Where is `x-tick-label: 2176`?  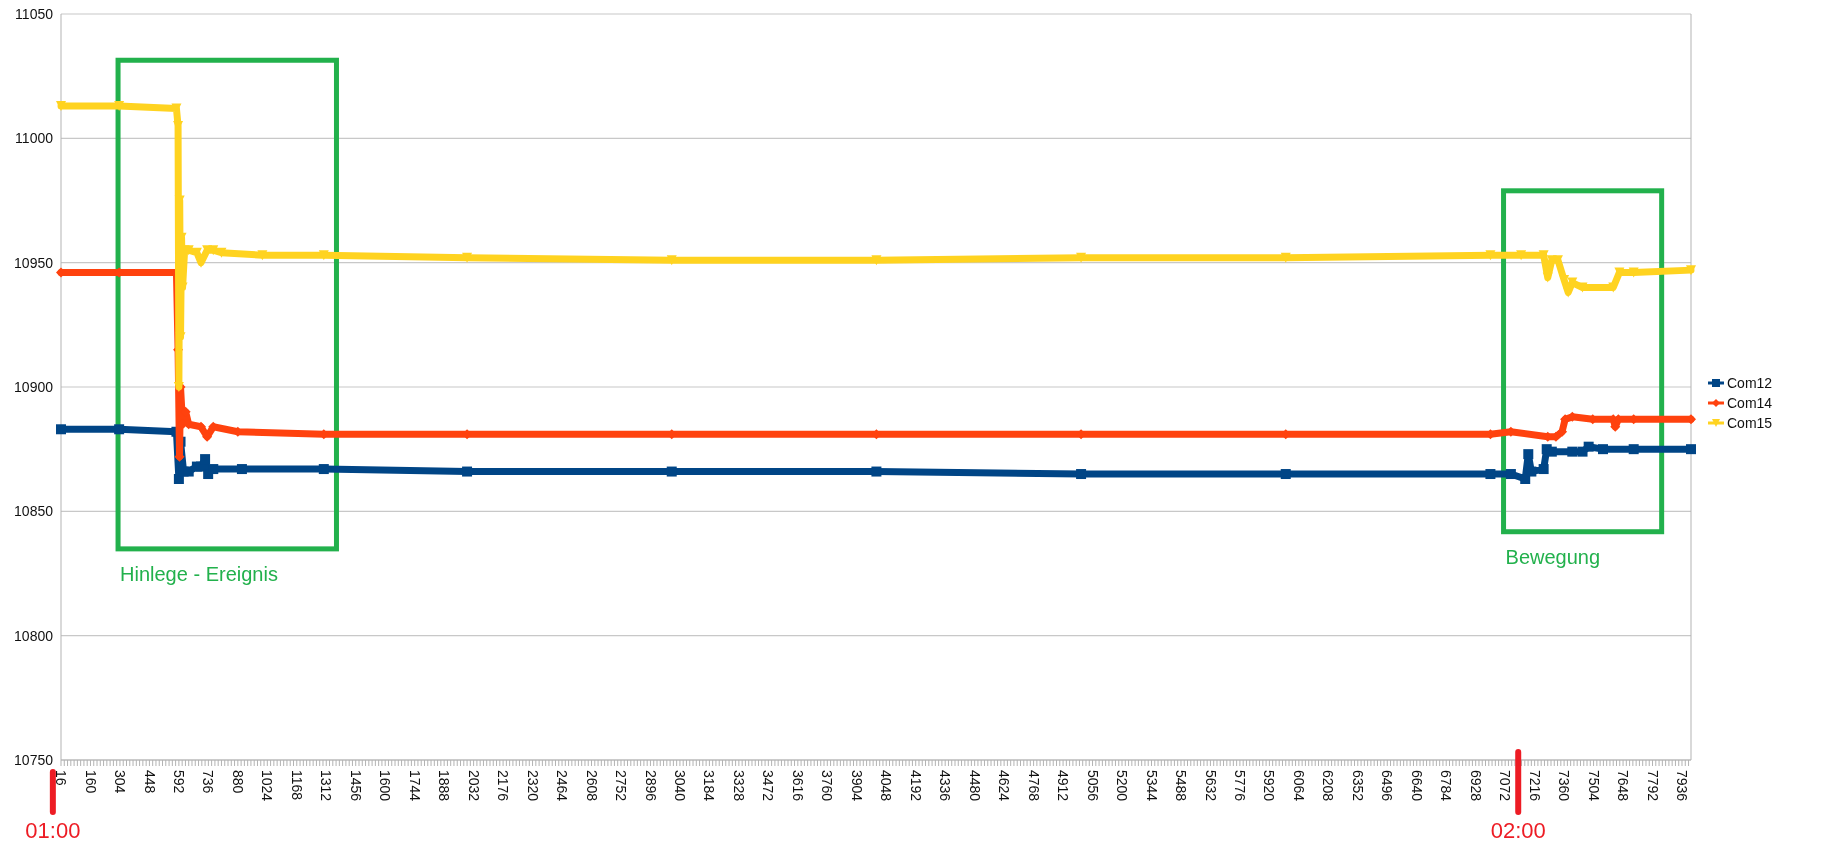 x-tick-label: 2176 is located at coordinates (503, 786).